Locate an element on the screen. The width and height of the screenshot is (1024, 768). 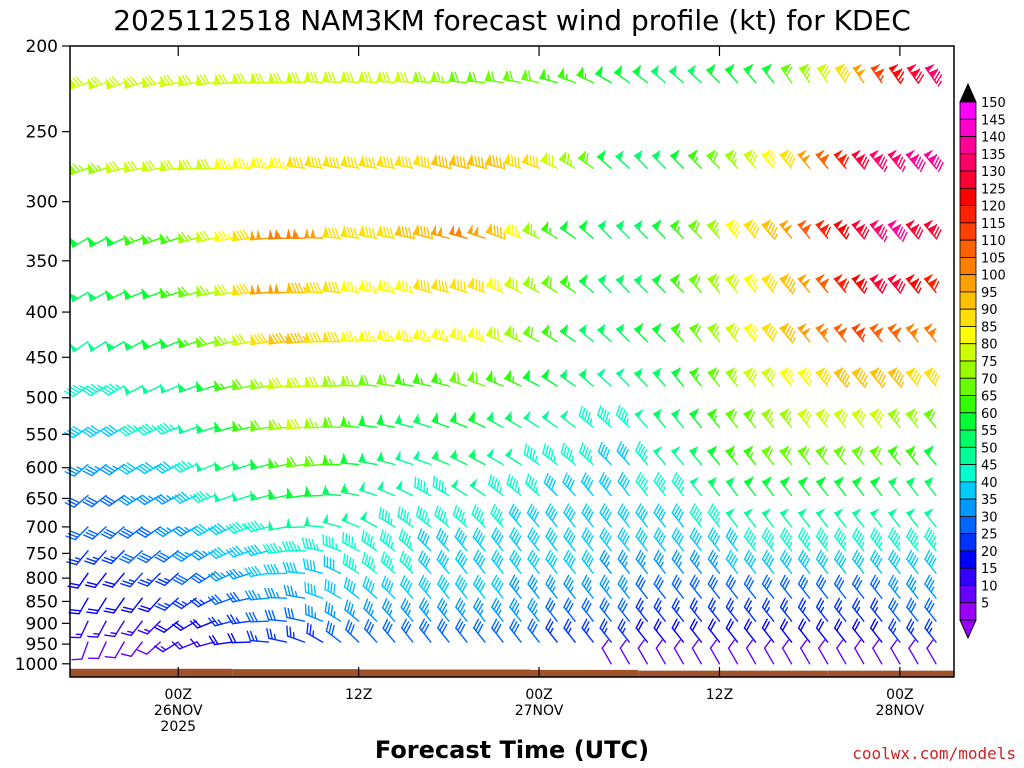
colorbar-label: 135 is located at coordinates (993, 155).